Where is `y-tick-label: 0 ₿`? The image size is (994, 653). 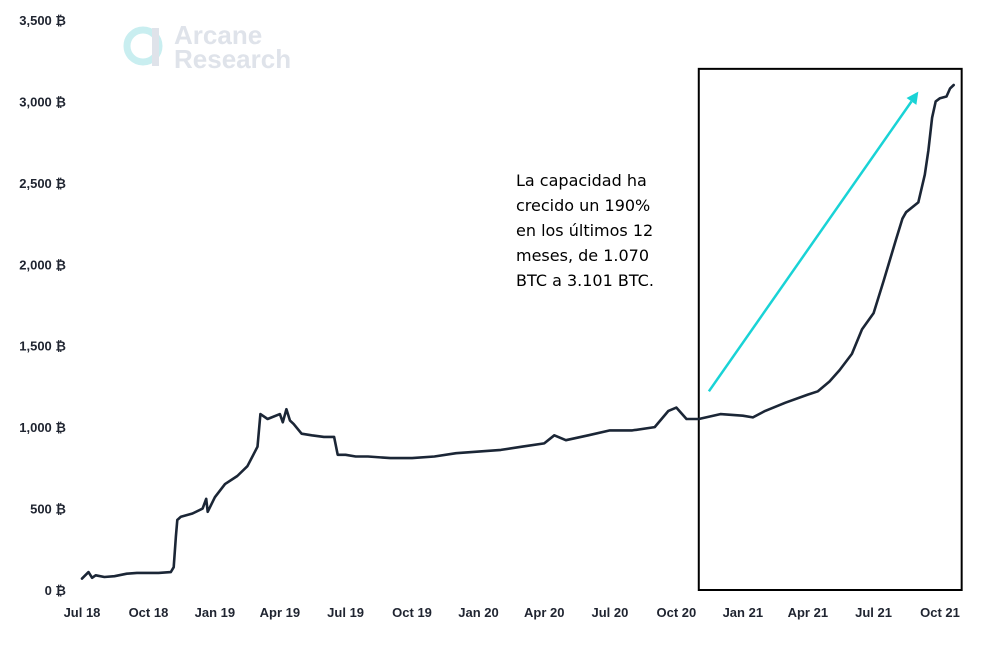 y-tick-label: 0 ₿ is located at coordinates (55, 590).